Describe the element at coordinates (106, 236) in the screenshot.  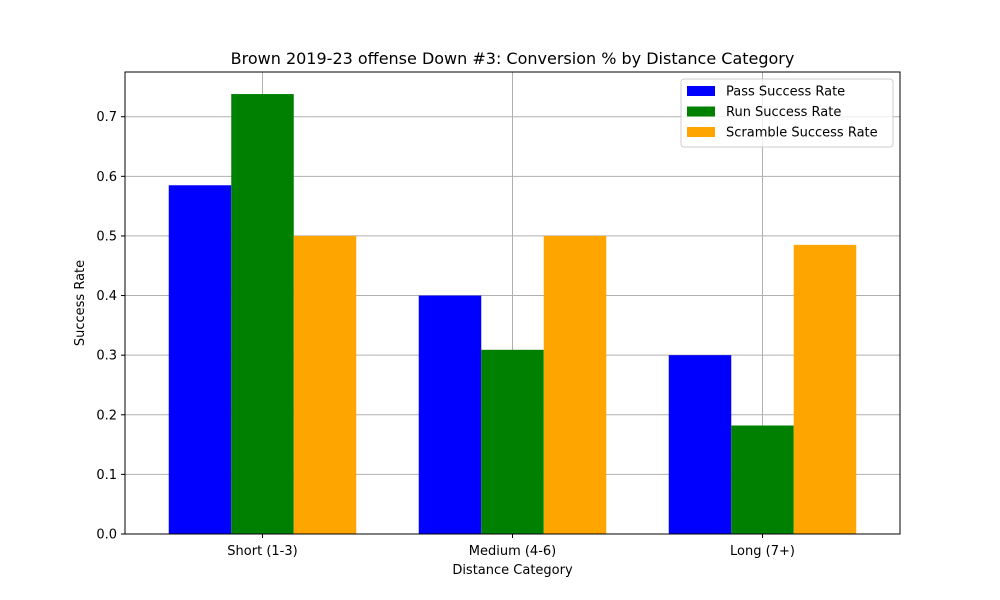
I see `y-tick-label: 0.5` at that location.